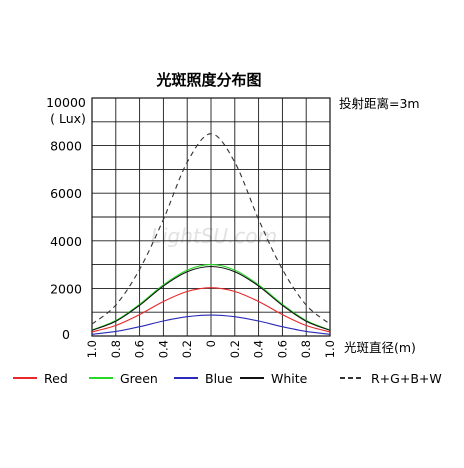  Describe the element at coordinates (211, 324) in the screenshot. I see `series-line-blue` at that location.